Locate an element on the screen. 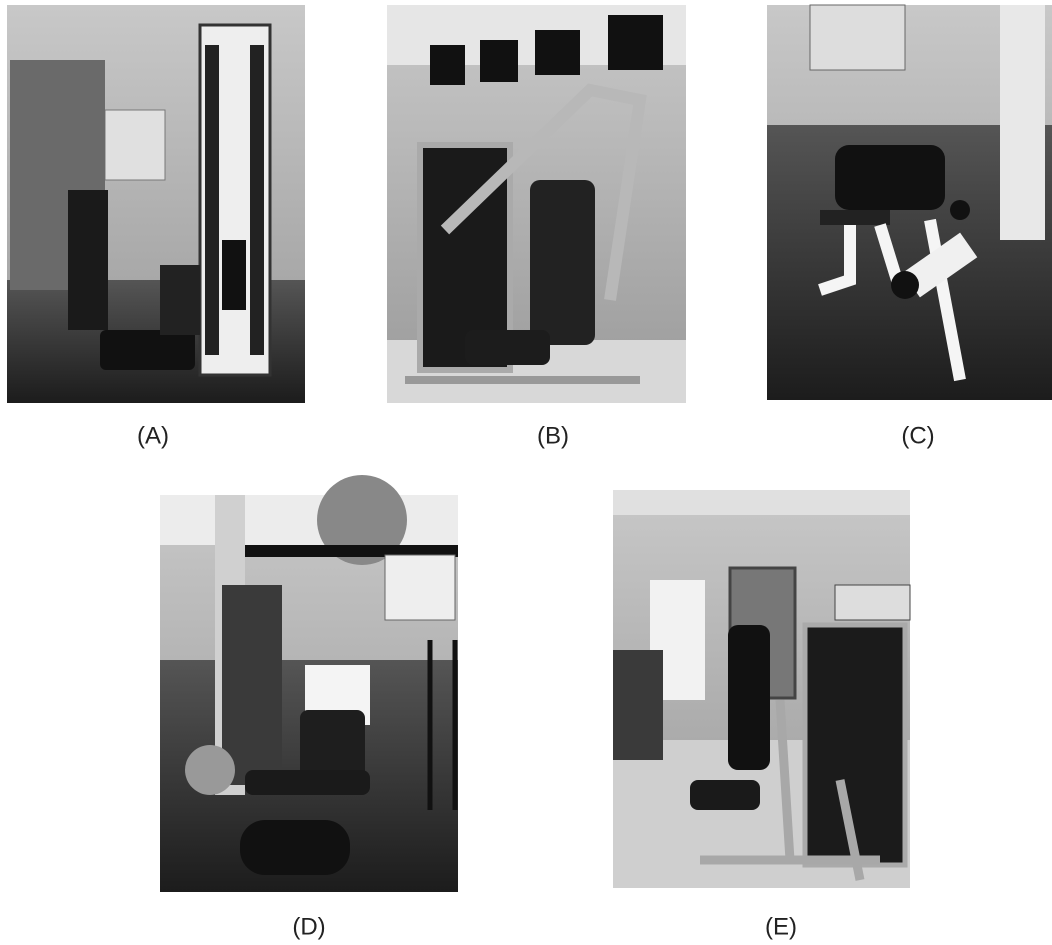  panel-label: (A) is located at coordinates (153, 435).